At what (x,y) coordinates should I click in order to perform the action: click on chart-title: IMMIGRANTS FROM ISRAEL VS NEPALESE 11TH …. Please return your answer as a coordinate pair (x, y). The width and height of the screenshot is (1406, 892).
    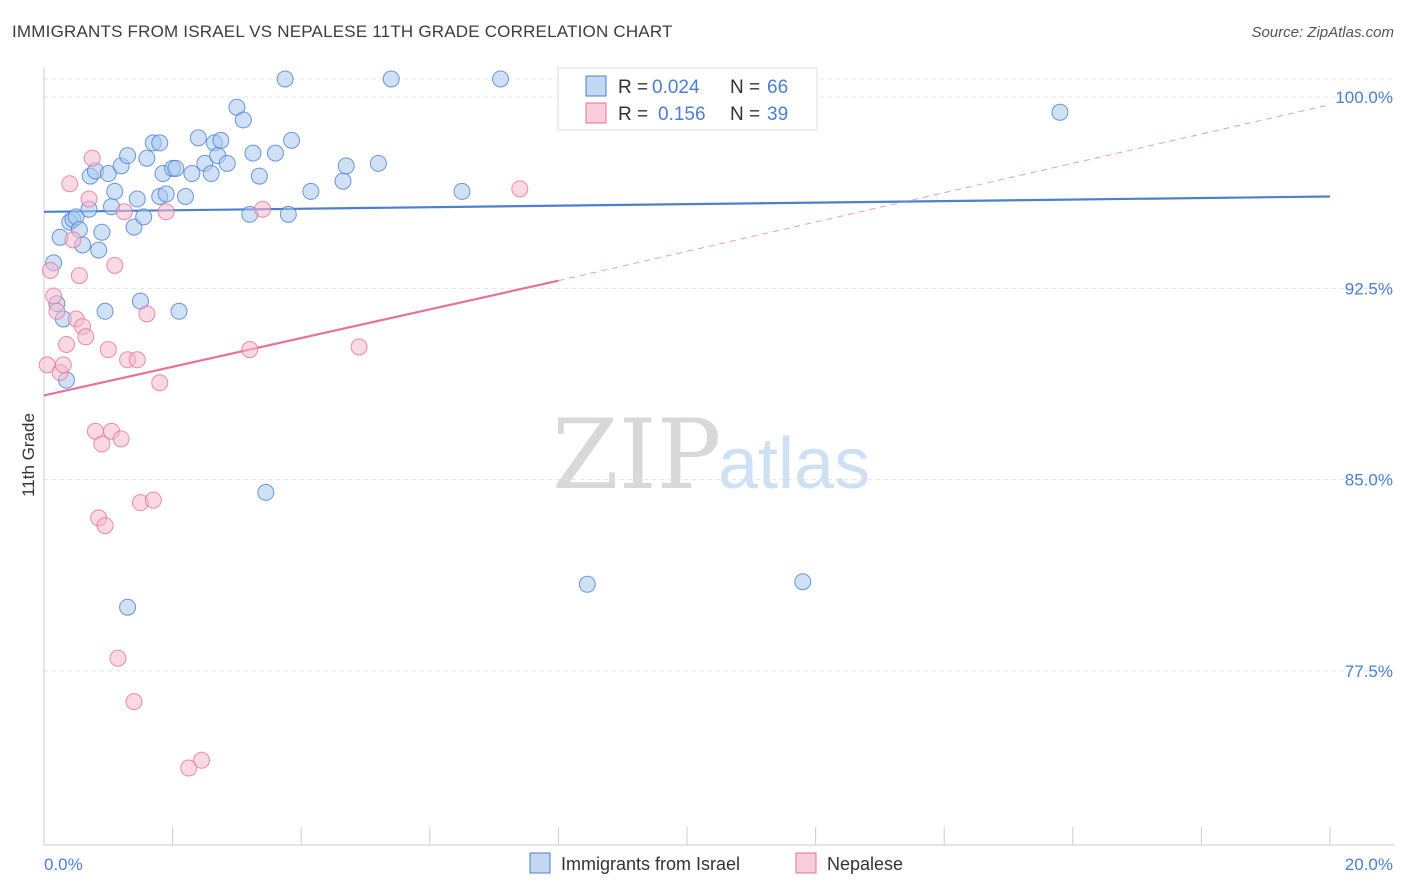
    Looking at the image, I should click on (342, 31).